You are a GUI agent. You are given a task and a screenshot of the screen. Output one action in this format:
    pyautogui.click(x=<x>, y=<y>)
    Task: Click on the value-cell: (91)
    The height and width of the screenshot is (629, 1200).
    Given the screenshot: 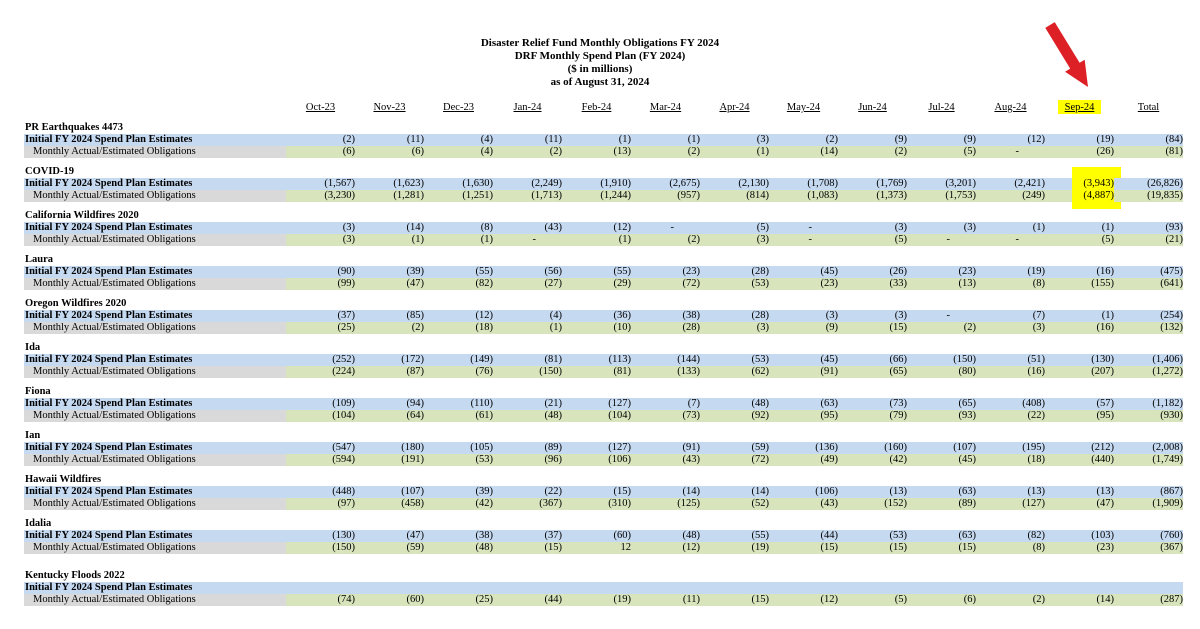 What is the action you would take?
    pyautogui.click(x=803, y=372)
    